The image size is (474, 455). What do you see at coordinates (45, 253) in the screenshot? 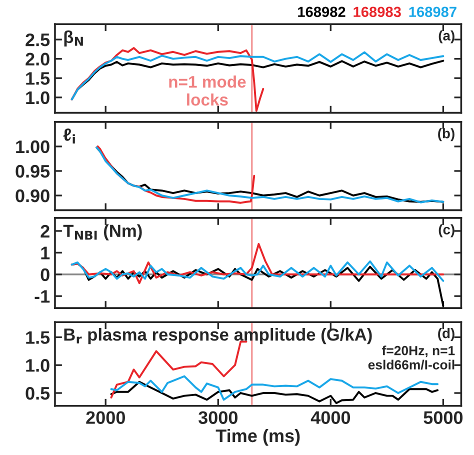
I see `y-tick-label: 1` at bounding box center [45, 253].